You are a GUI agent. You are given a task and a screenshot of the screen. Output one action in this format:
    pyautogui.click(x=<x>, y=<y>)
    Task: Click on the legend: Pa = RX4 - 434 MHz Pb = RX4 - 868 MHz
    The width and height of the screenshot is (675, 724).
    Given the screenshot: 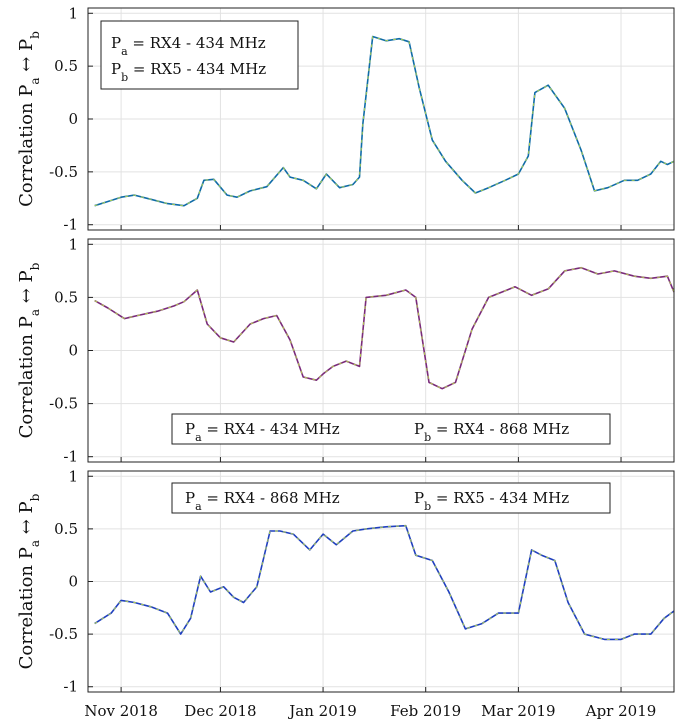 What is the action you would take?
    pyautogui.click(x=391, y=429)
    